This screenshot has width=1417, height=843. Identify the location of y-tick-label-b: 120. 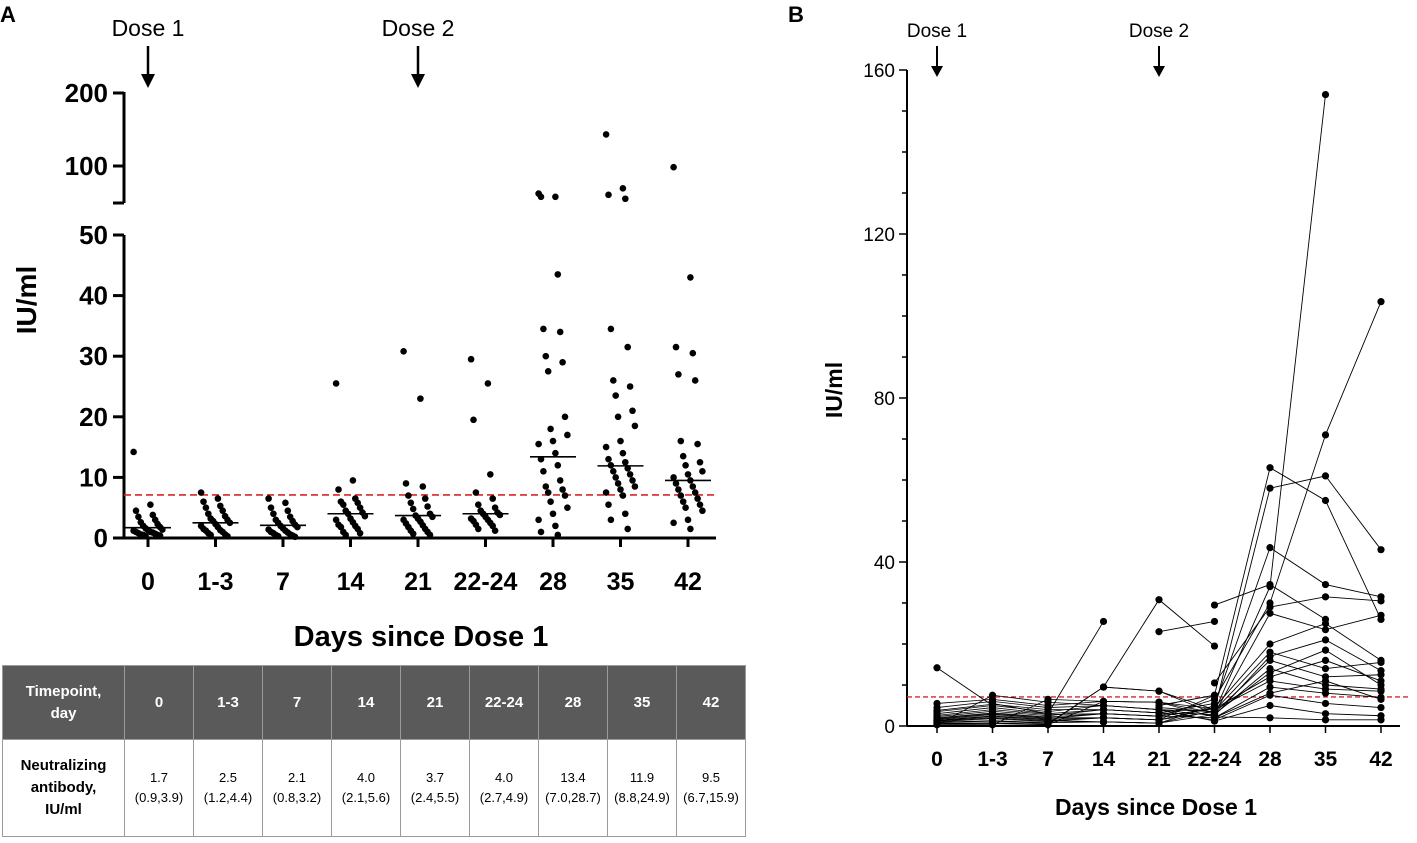
(879, 235).